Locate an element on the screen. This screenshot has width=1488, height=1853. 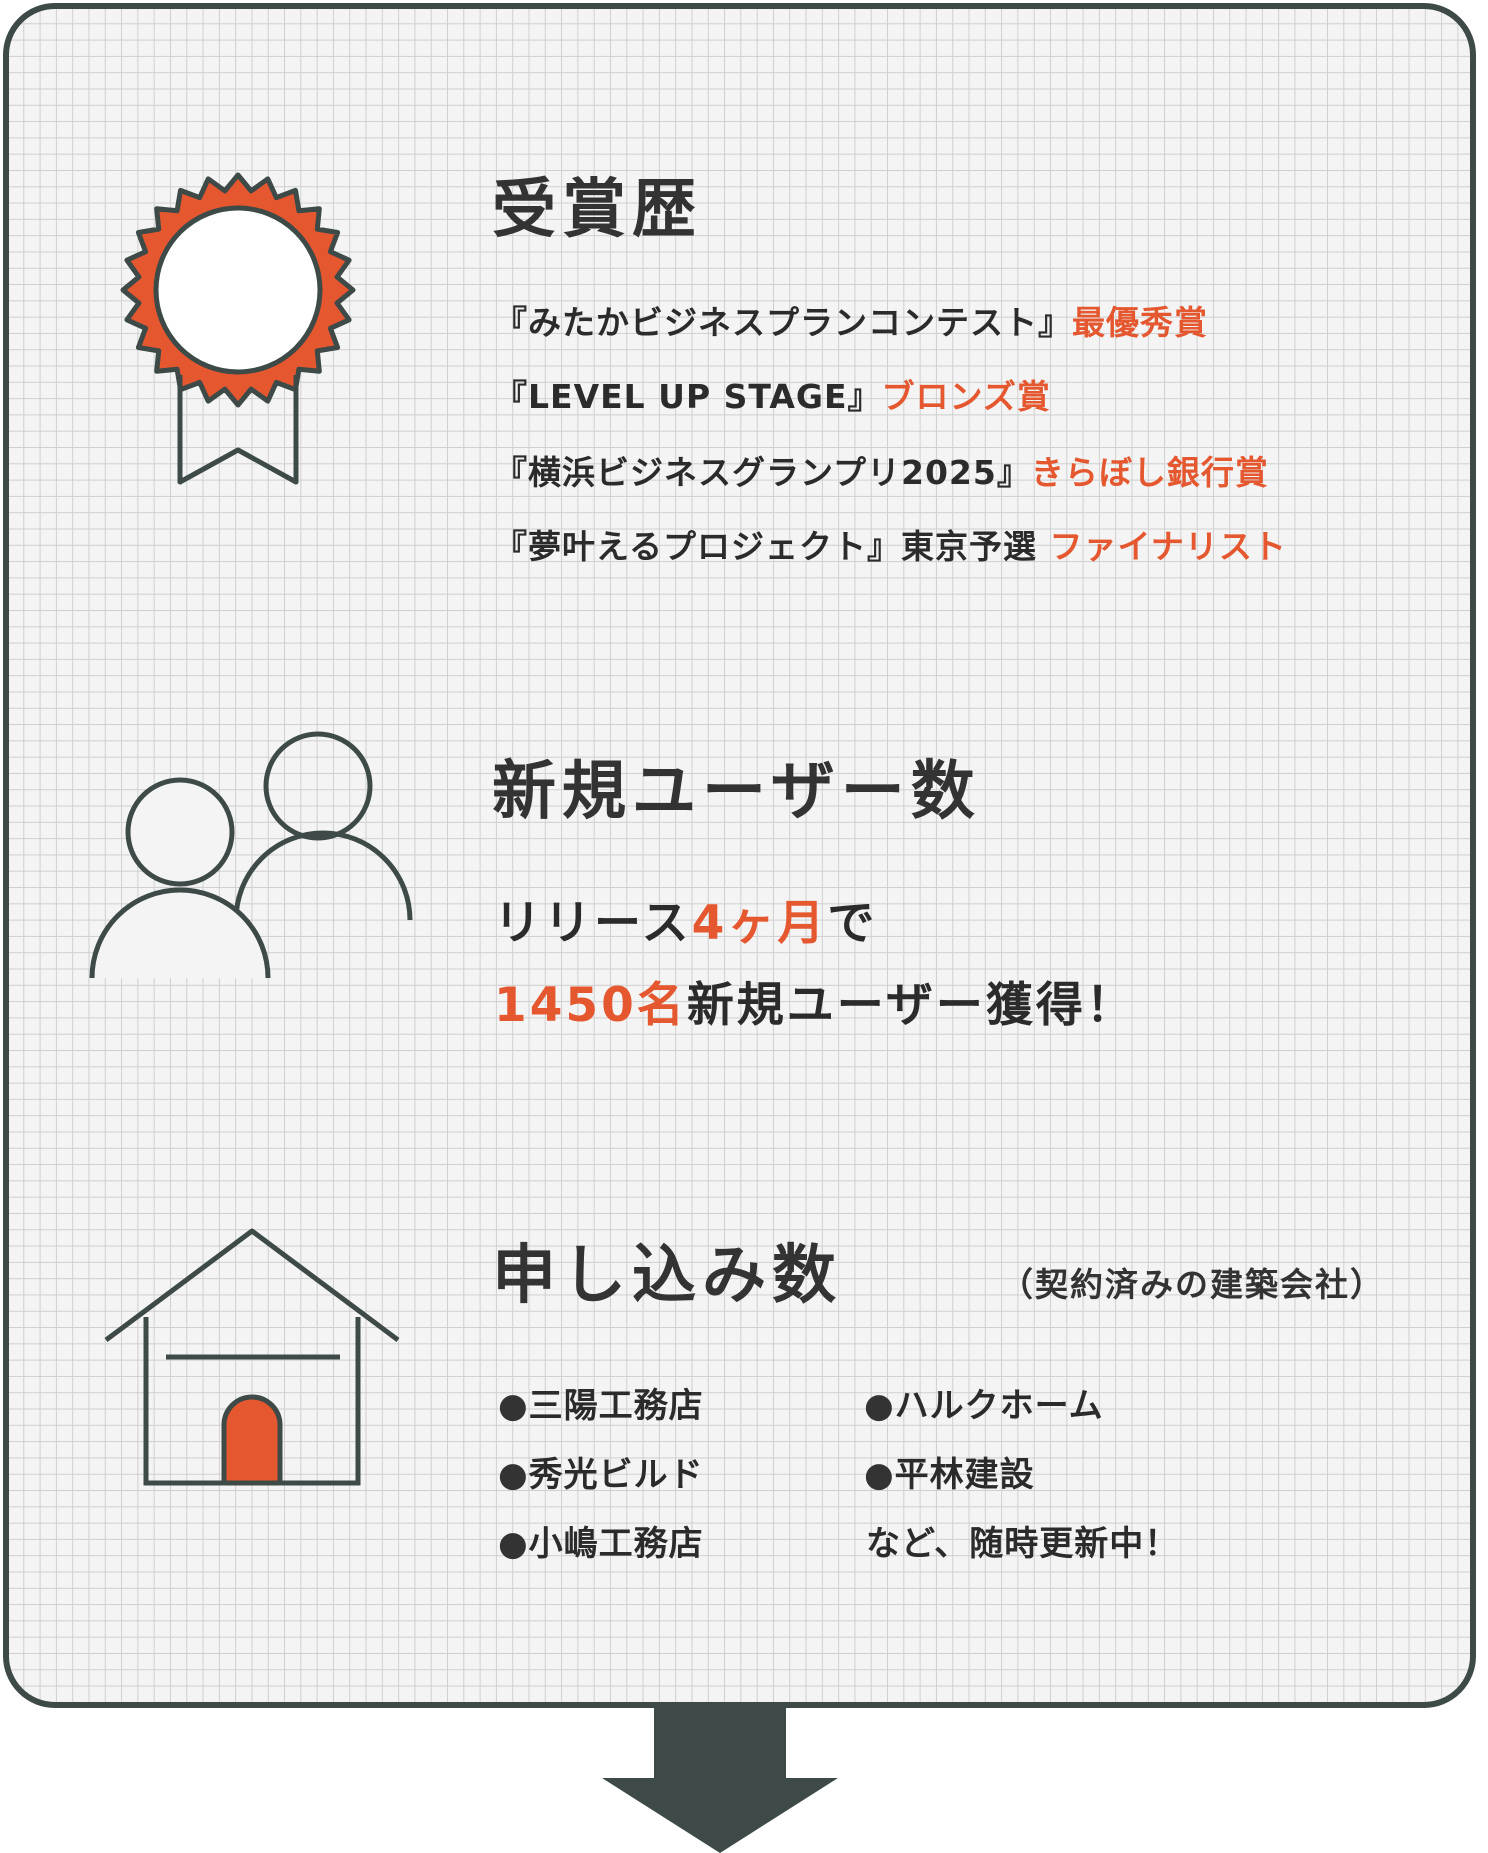
award-prize: ファイナリスト is located at coordinates (1168, 546).